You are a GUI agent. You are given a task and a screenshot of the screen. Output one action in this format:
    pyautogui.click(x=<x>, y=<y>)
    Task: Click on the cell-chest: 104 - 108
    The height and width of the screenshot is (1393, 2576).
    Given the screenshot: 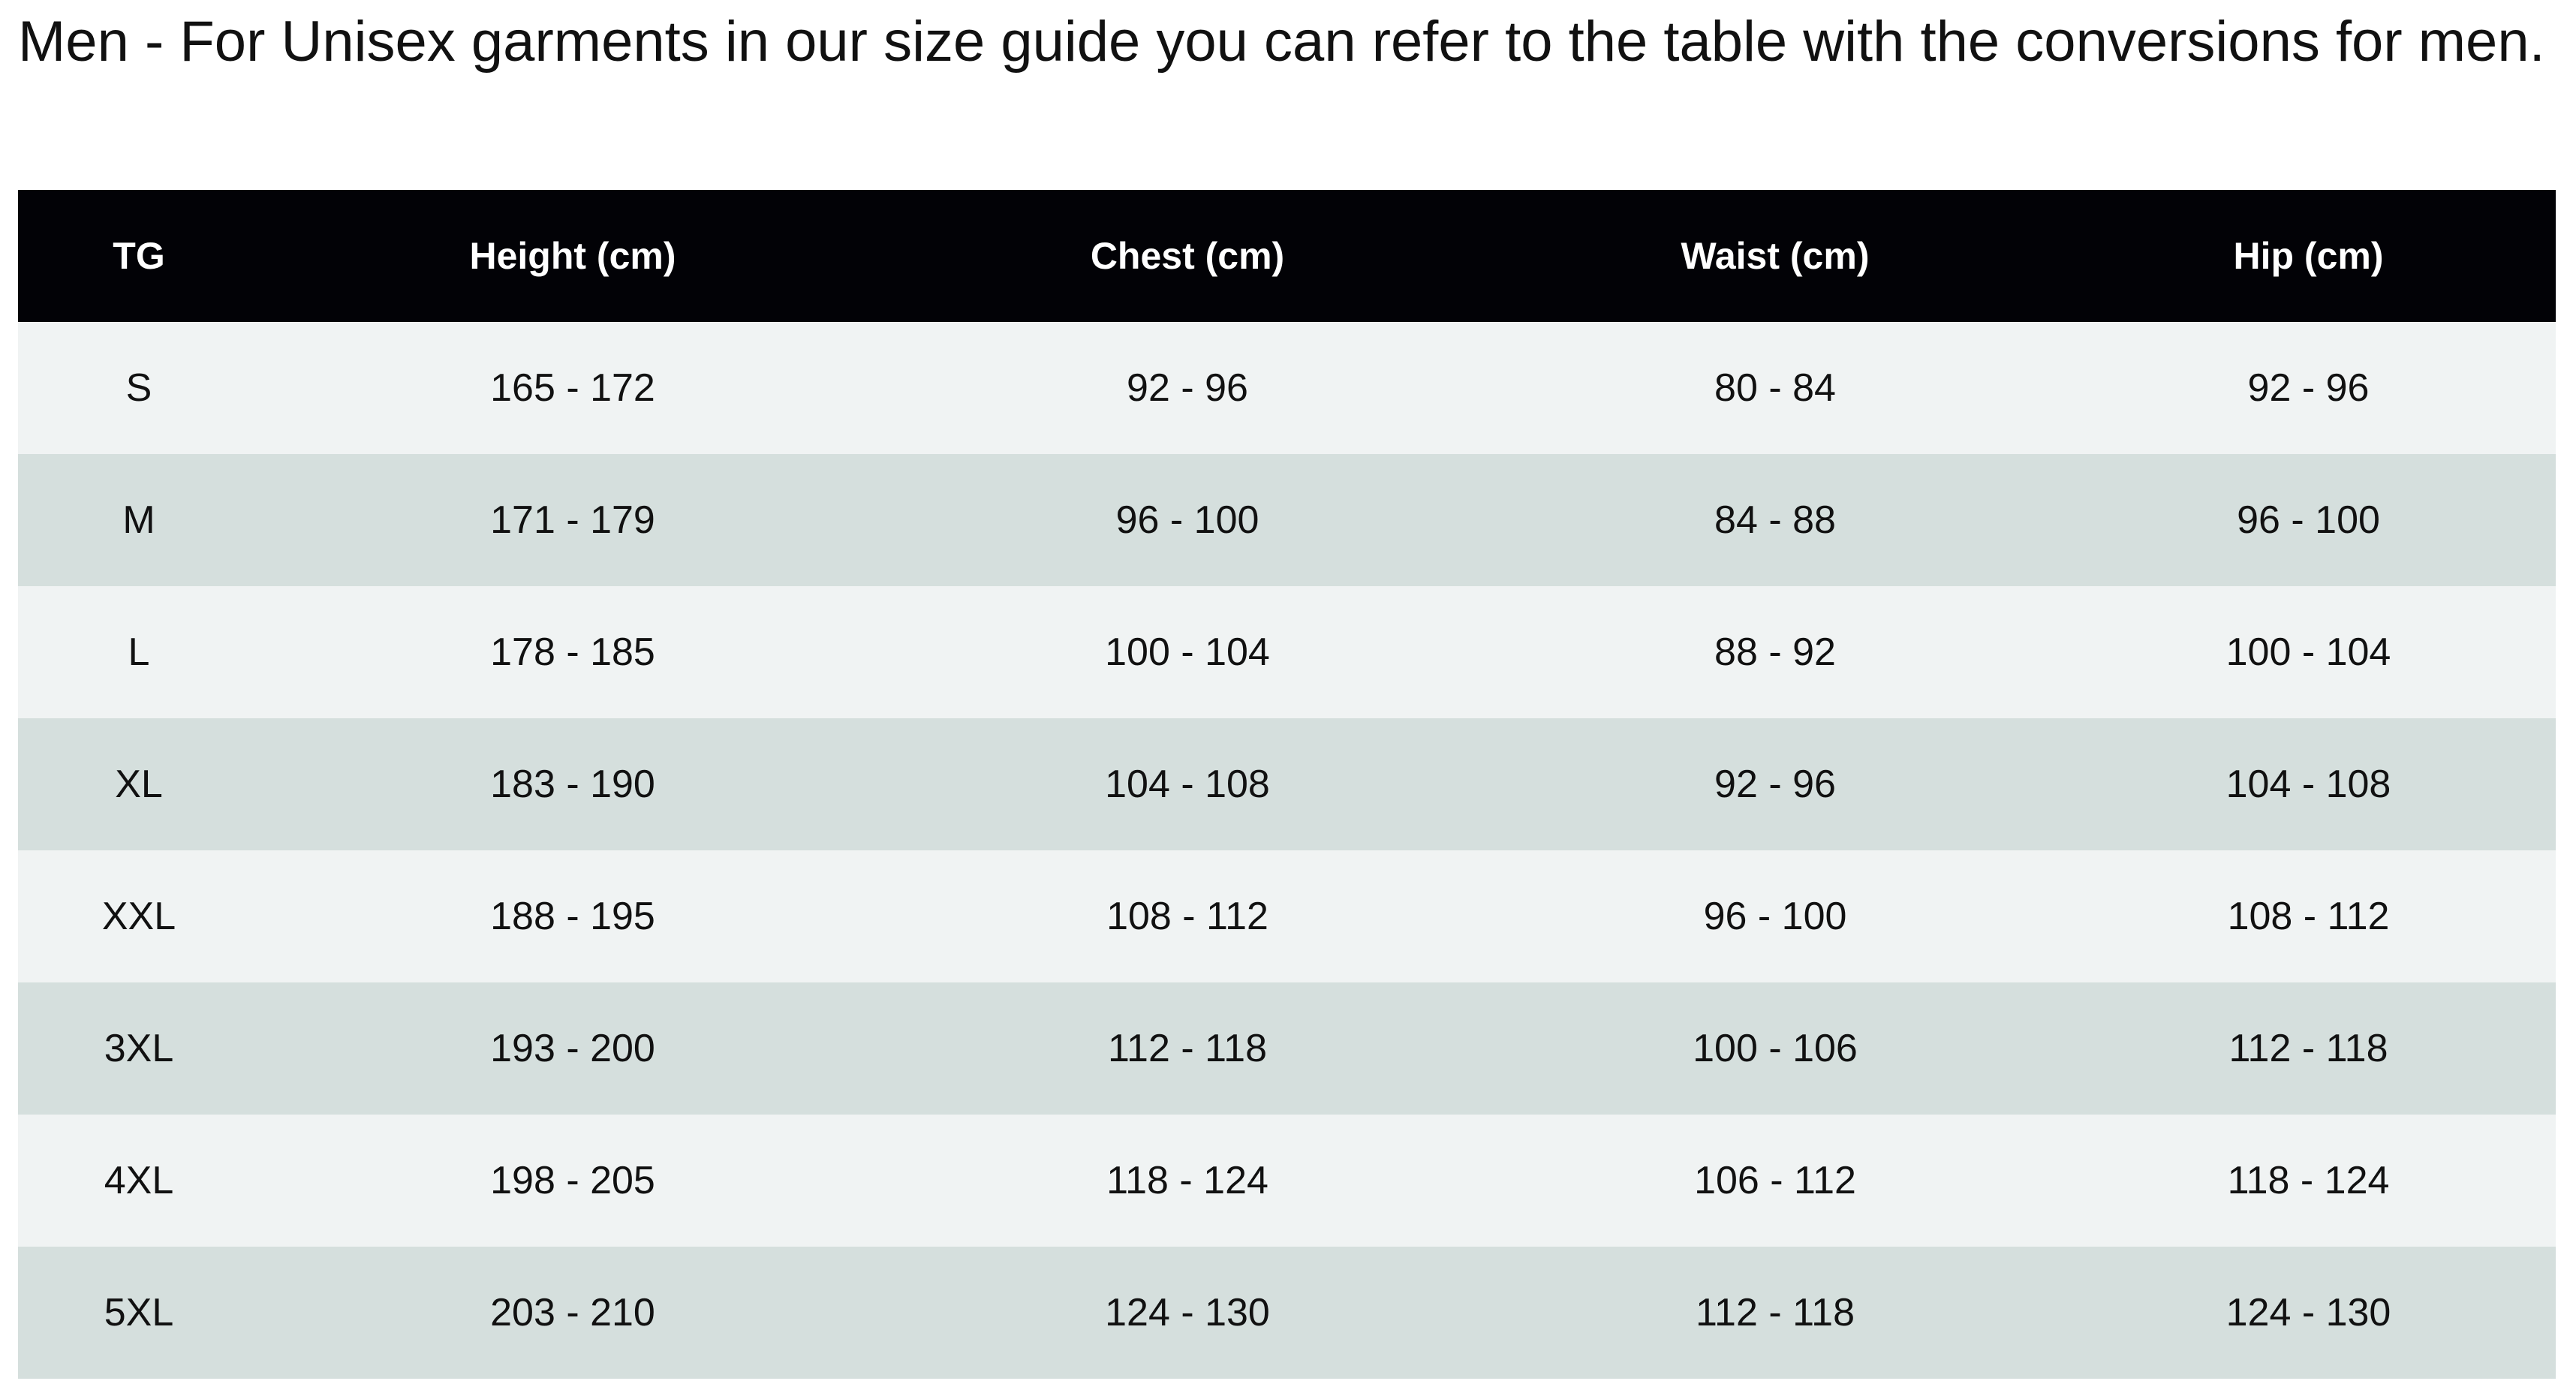 What is the action you would take?
    pyautogui.click(x=1187, y=785)
    